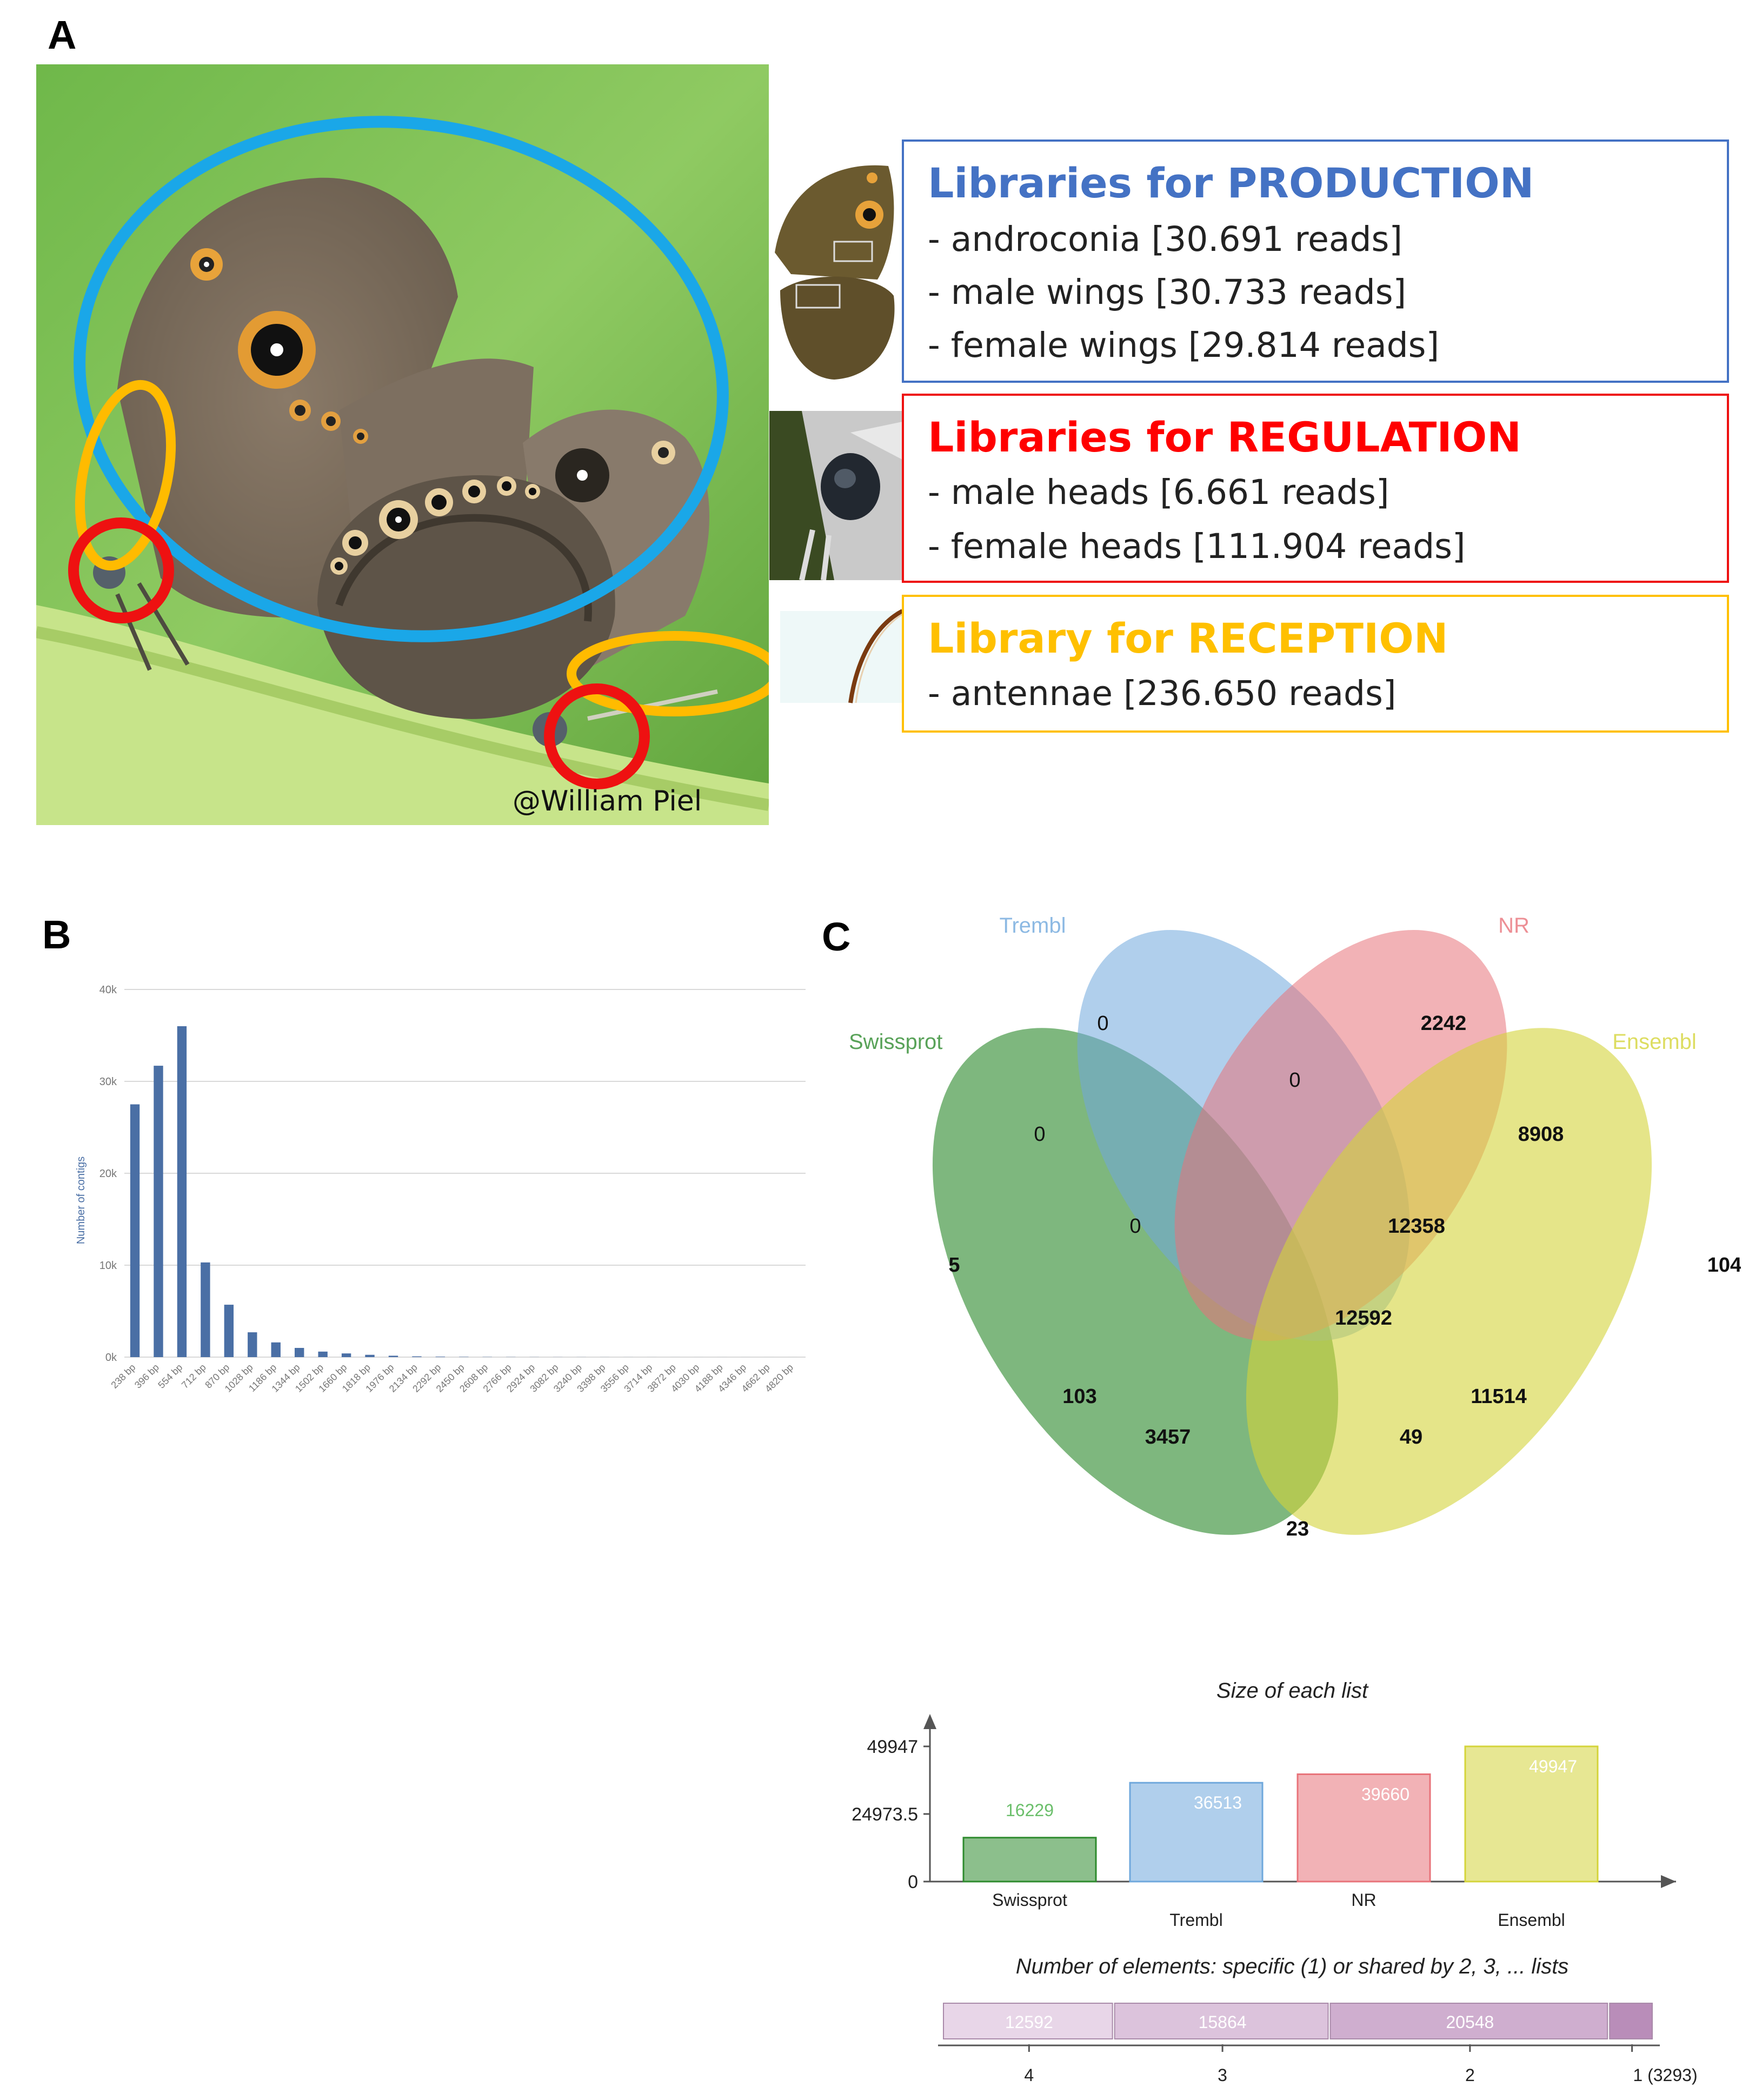 The height and width of the screenshot is (2100, 1742). Describe the element at coordinates (108, 1082) in the screenshot. I see `y-tick-label: 30k` at that location.